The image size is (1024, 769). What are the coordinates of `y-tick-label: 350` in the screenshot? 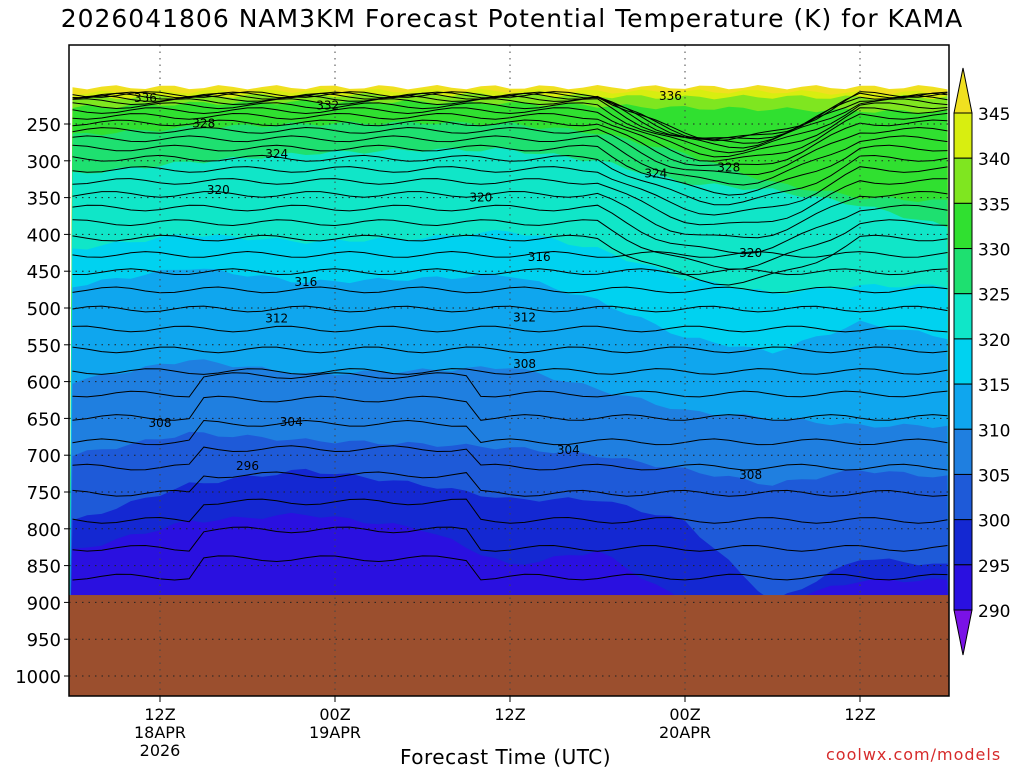 It's located at (44, 199).